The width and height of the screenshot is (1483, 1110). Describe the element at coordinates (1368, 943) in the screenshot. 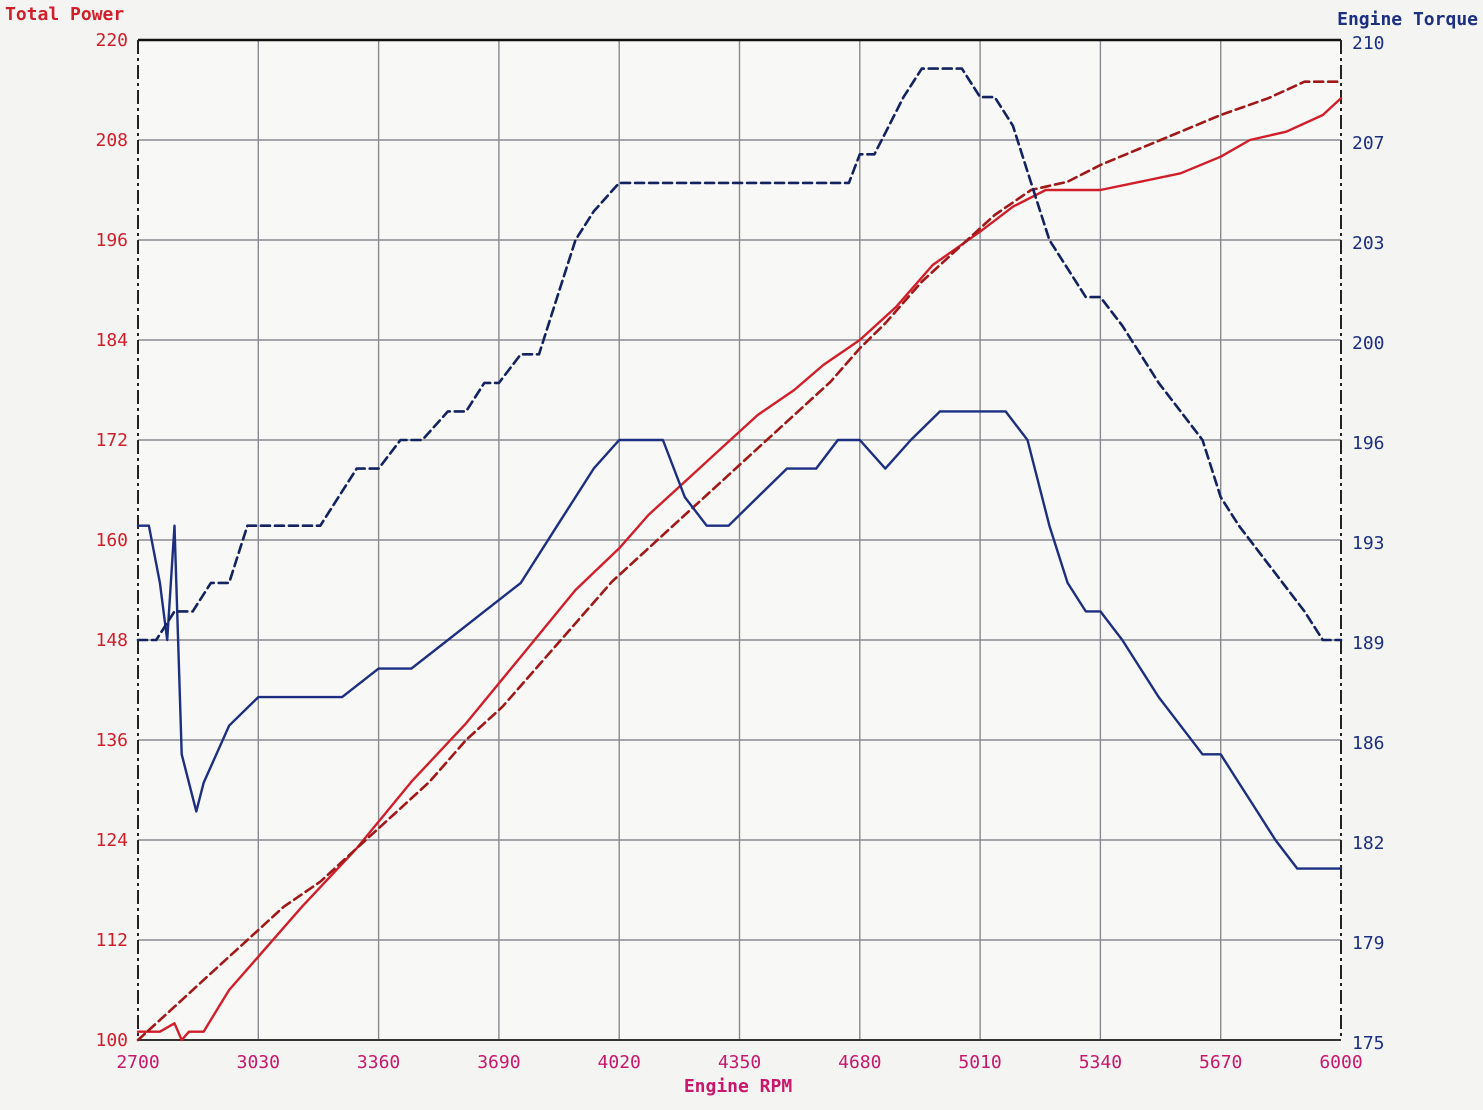

I see `right-y-tick-label: 179` at that location.